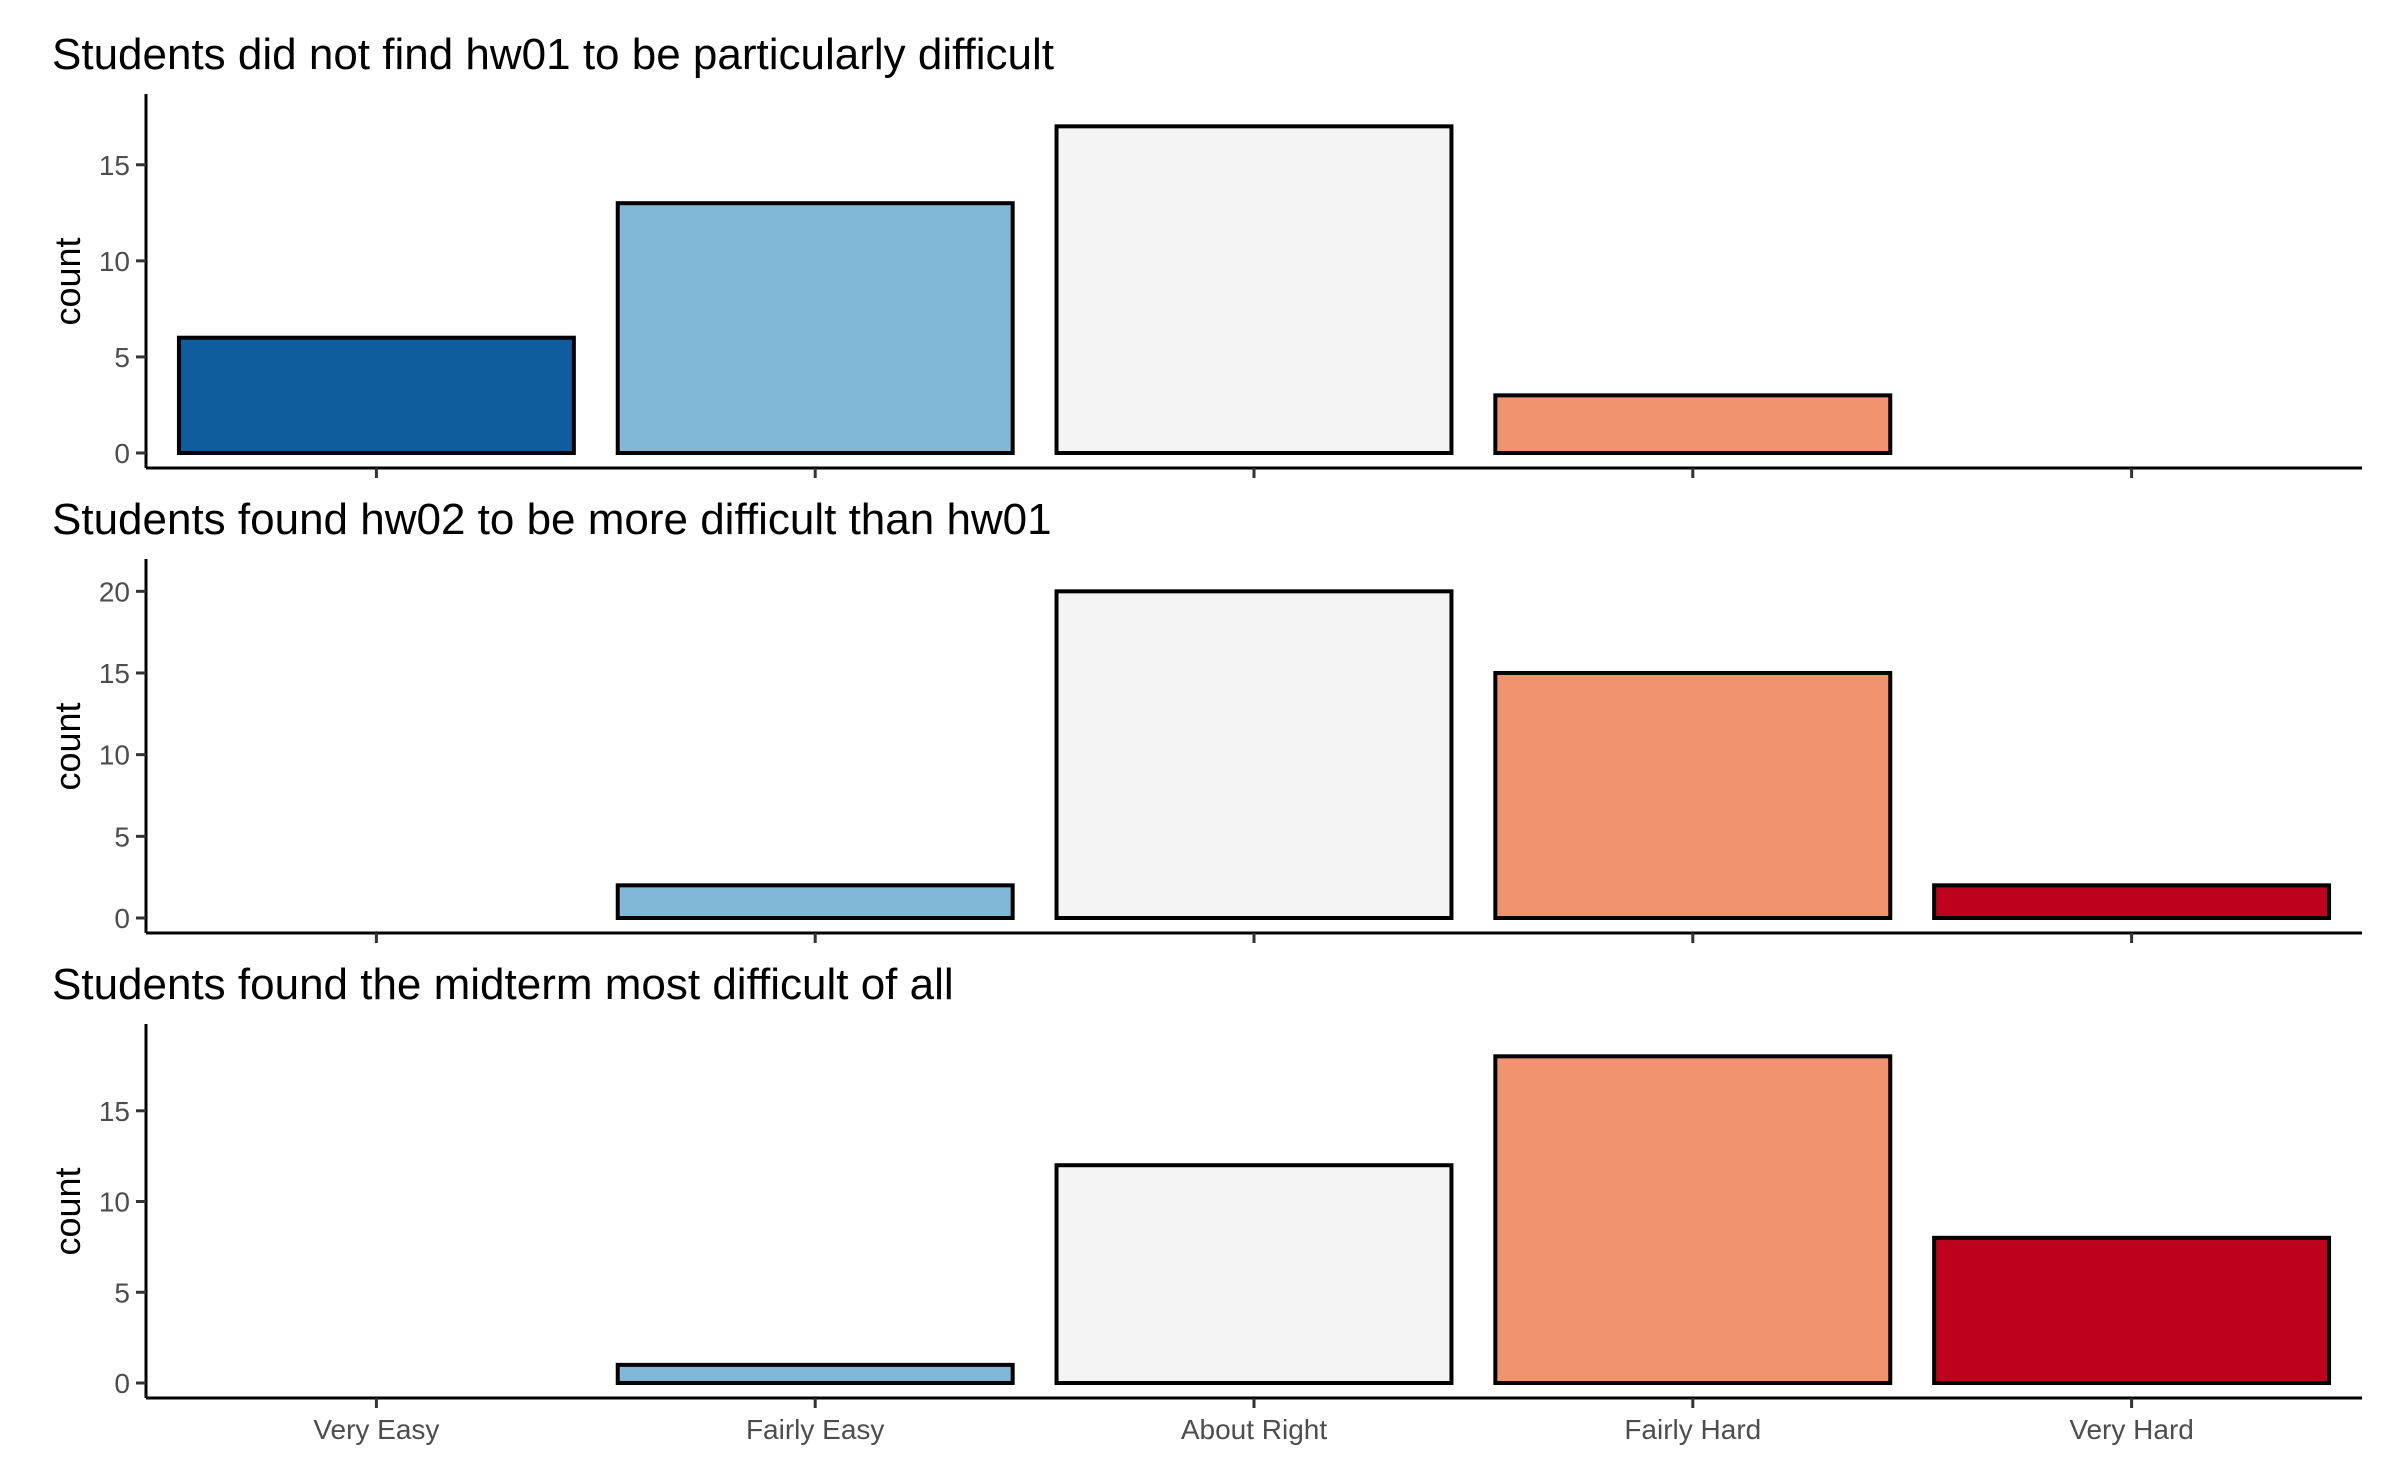 This screenshot has width=2400, height=1483. I want to click on x-tick-label: Very Easy, so click(376, 1429).